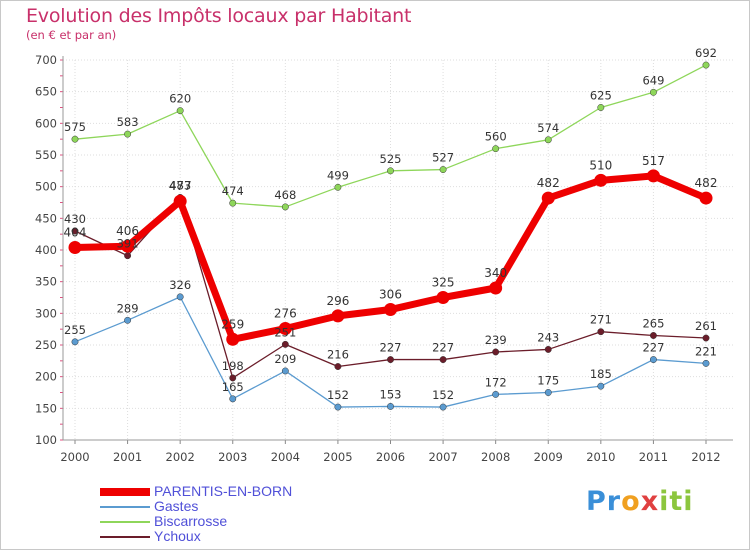 The height and width of the screenshot is (550, 750). What do you see at coordinates (180, 99) in the screenshot?
I see `data-label-biscarrosse: 620` at bounding box center [180, 99].